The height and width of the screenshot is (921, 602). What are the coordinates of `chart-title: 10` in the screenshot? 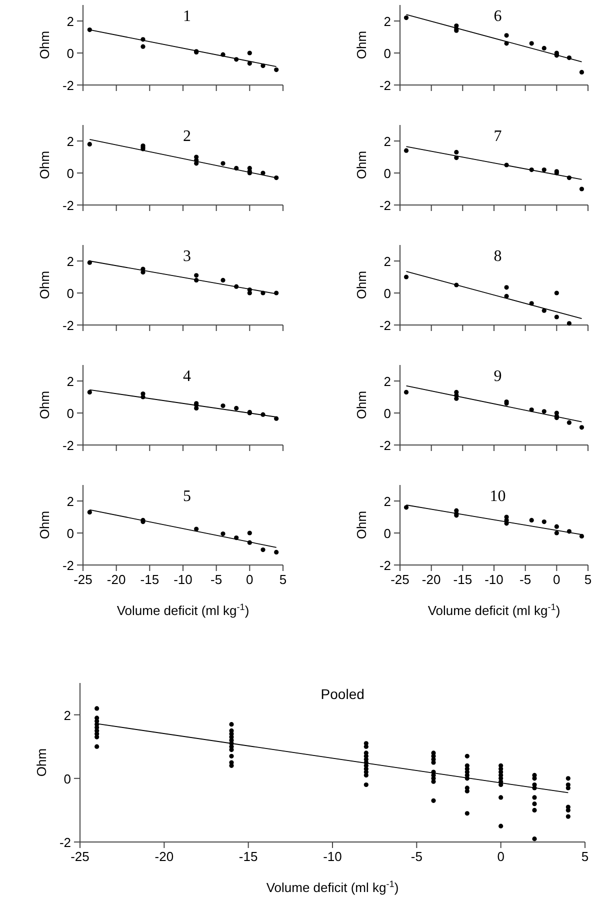 It's located at (498, 496).